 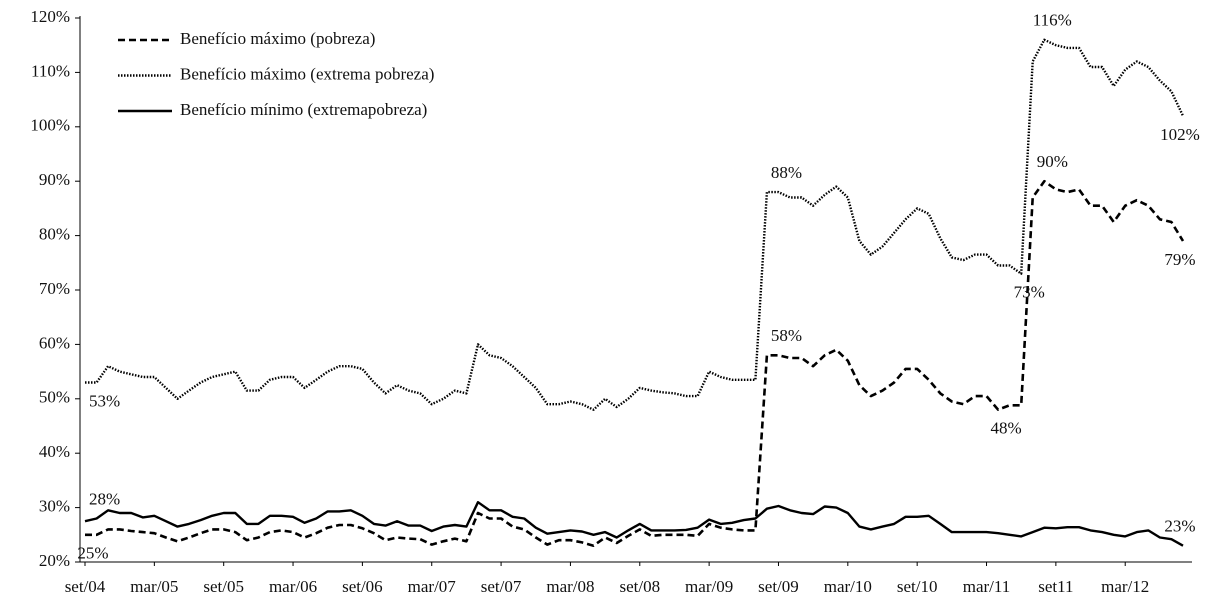 I want to click on y-tick-label: 100%, so click(x=50, y=125).